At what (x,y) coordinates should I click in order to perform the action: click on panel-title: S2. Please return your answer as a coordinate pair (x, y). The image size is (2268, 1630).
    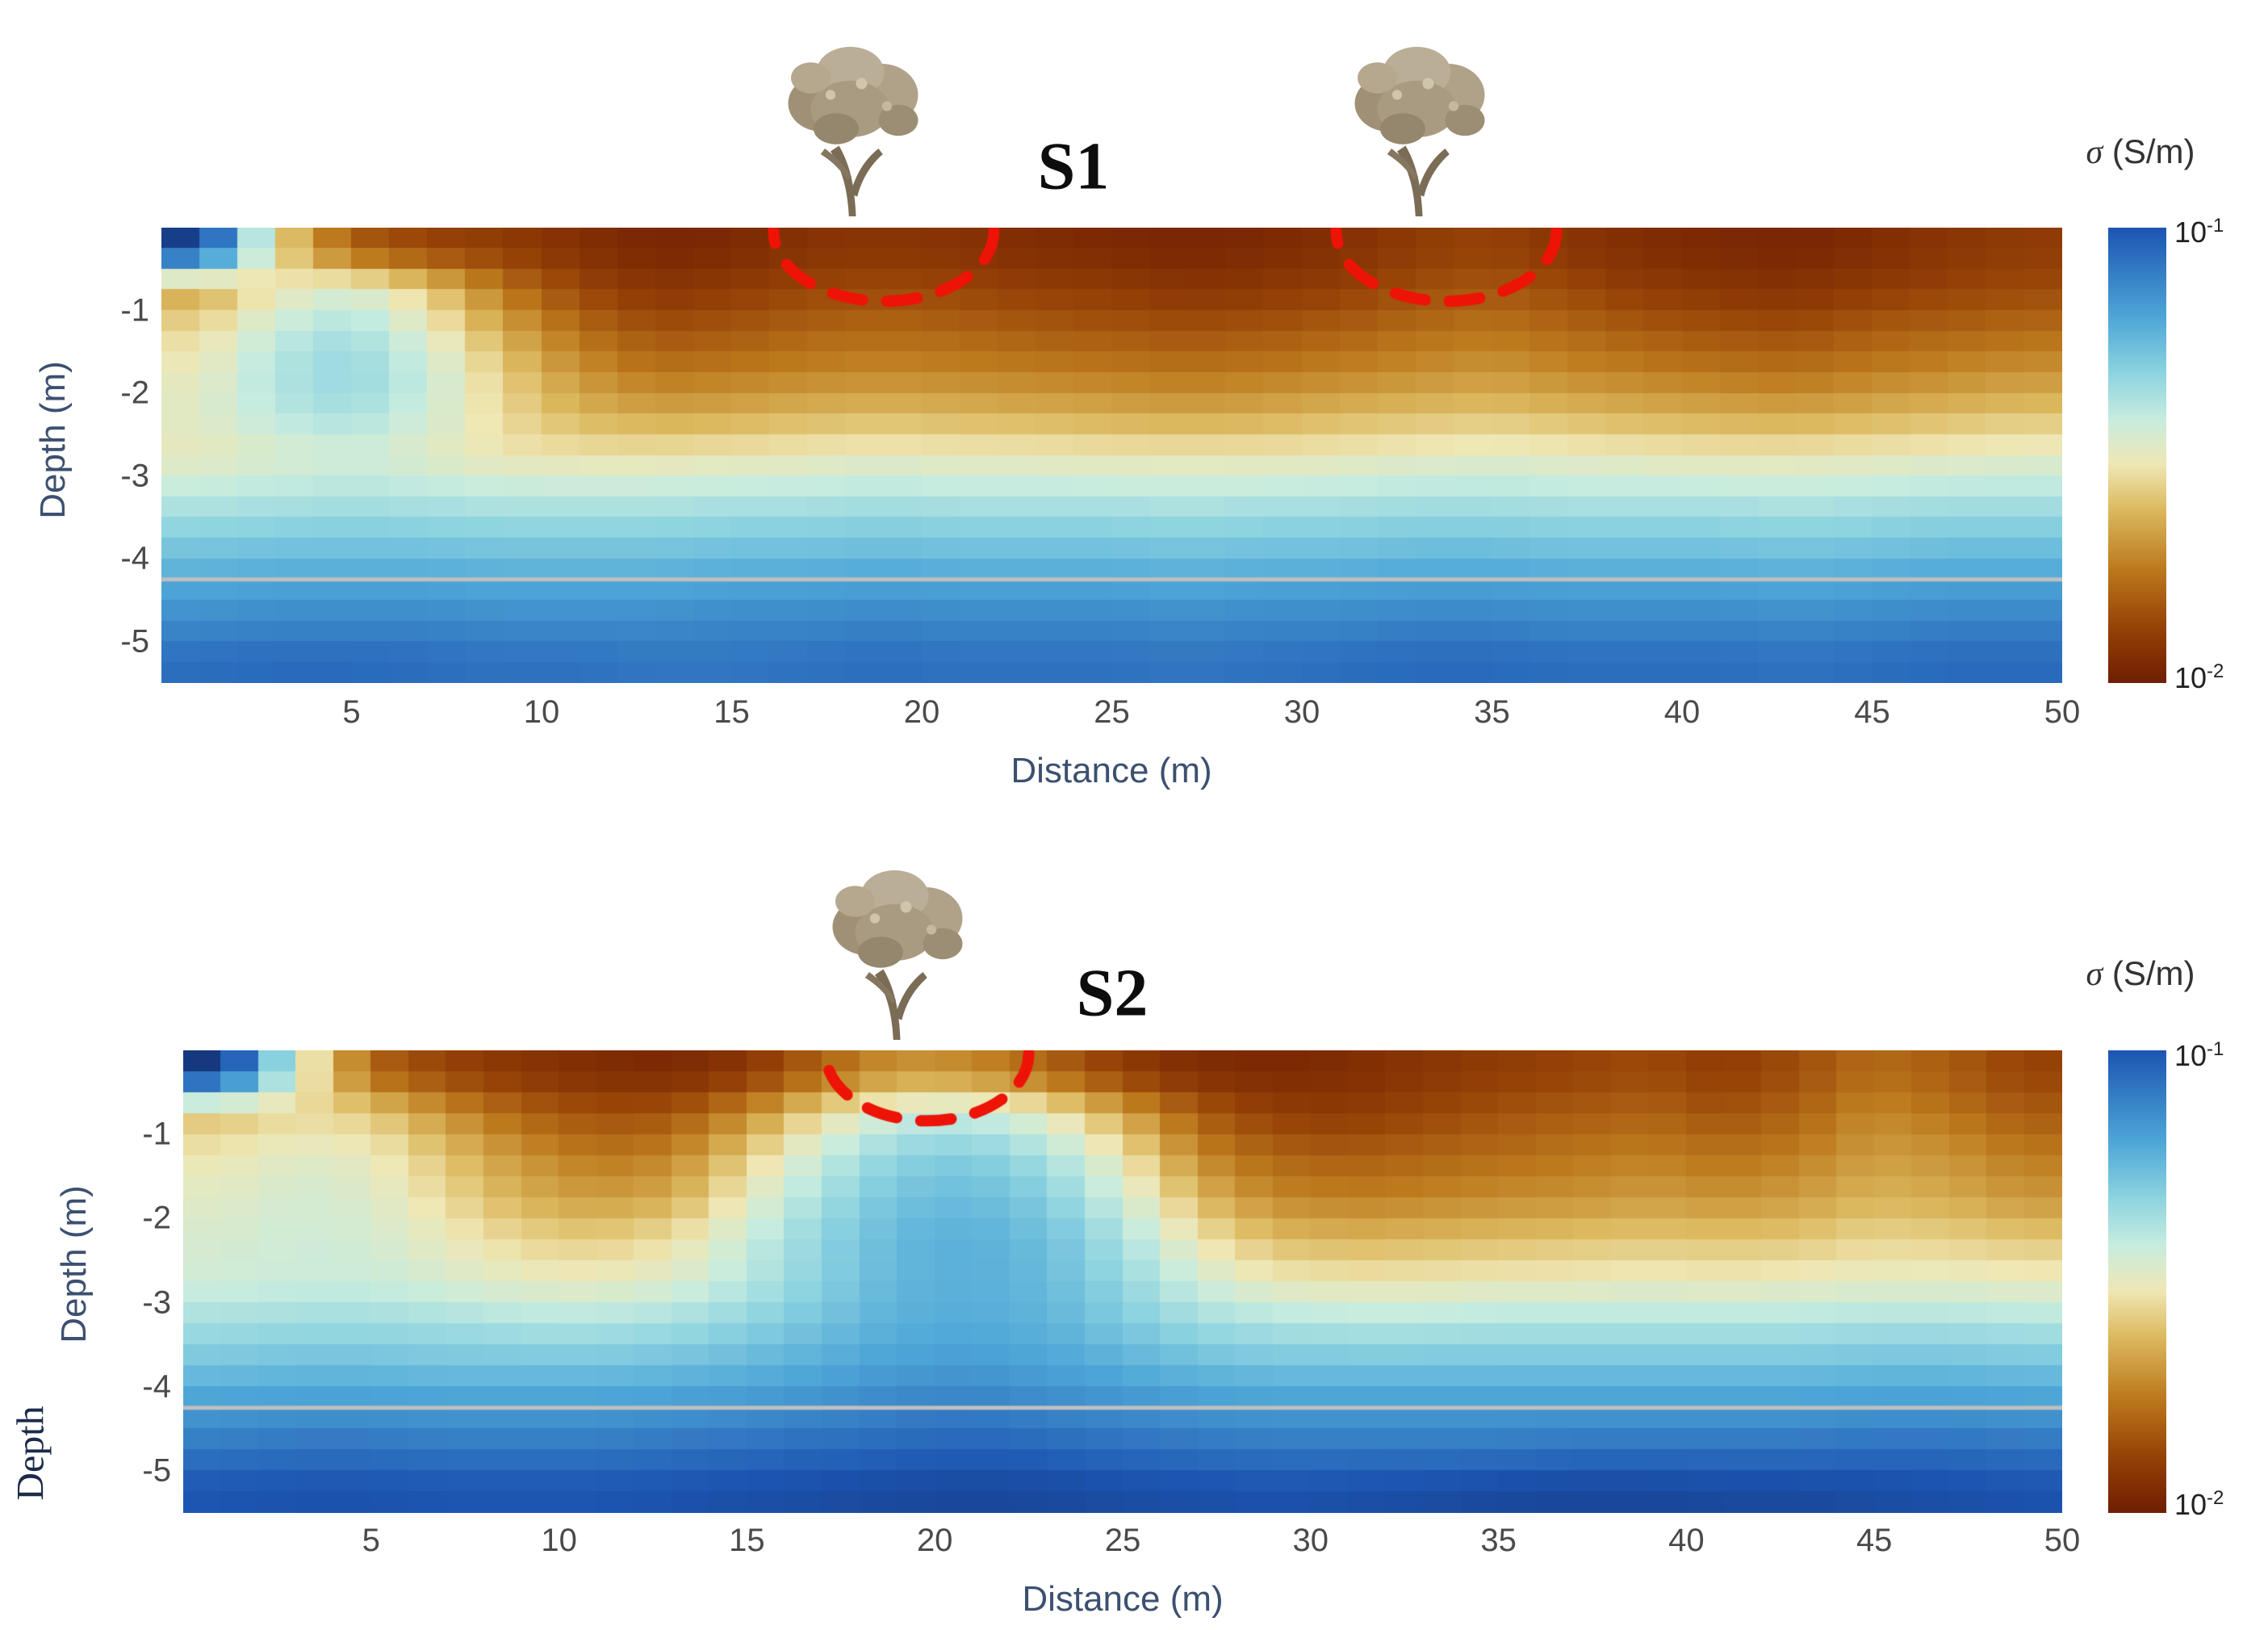
    Looking at the image, I should click on (1113, 993).